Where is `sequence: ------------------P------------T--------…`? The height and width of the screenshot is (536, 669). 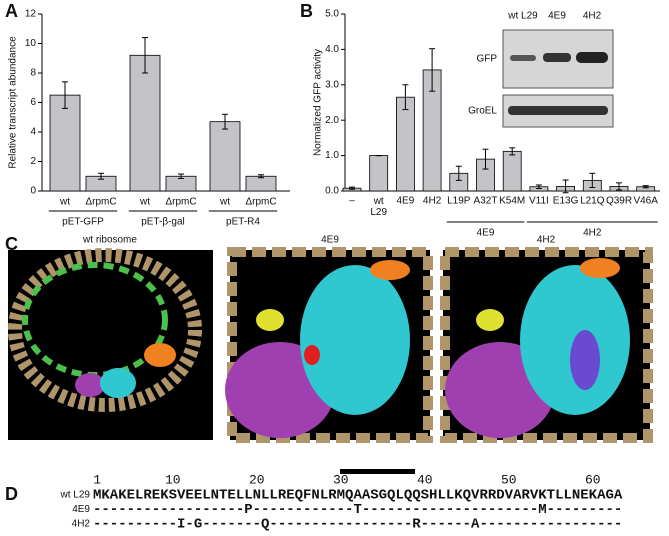 sequence: ------------------P------------T--------… is located at coordinates (357, 510).